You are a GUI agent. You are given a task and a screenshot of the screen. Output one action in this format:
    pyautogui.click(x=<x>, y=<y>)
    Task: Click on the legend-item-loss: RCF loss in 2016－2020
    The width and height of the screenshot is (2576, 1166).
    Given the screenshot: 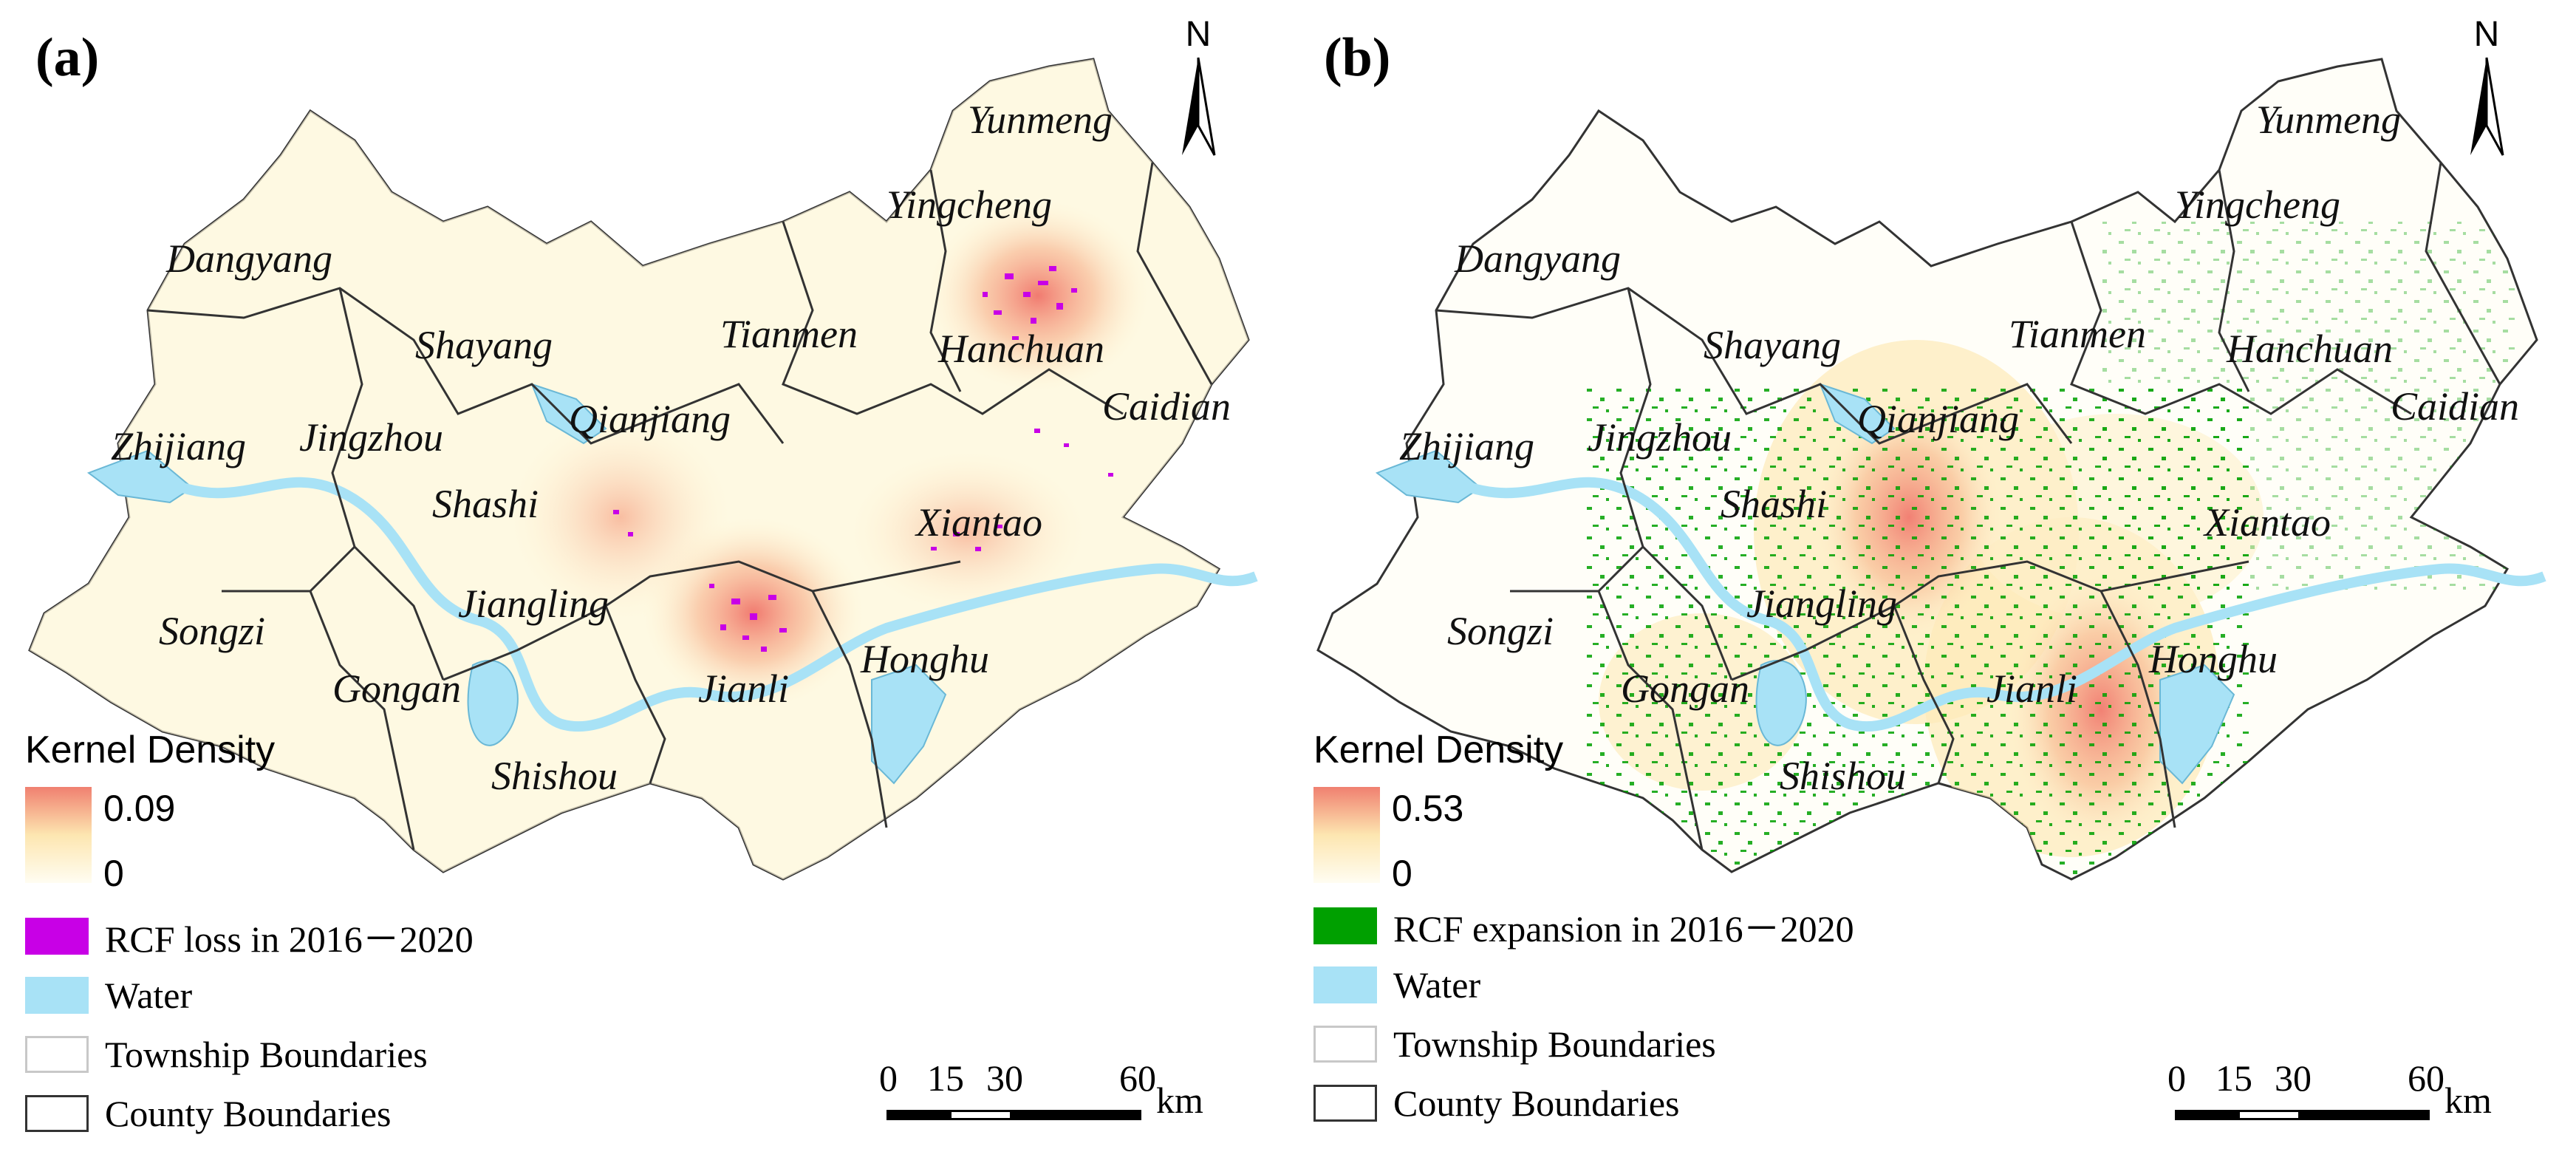 What is the action you would take?
    pyautogui.click(x=249, y=938)
    